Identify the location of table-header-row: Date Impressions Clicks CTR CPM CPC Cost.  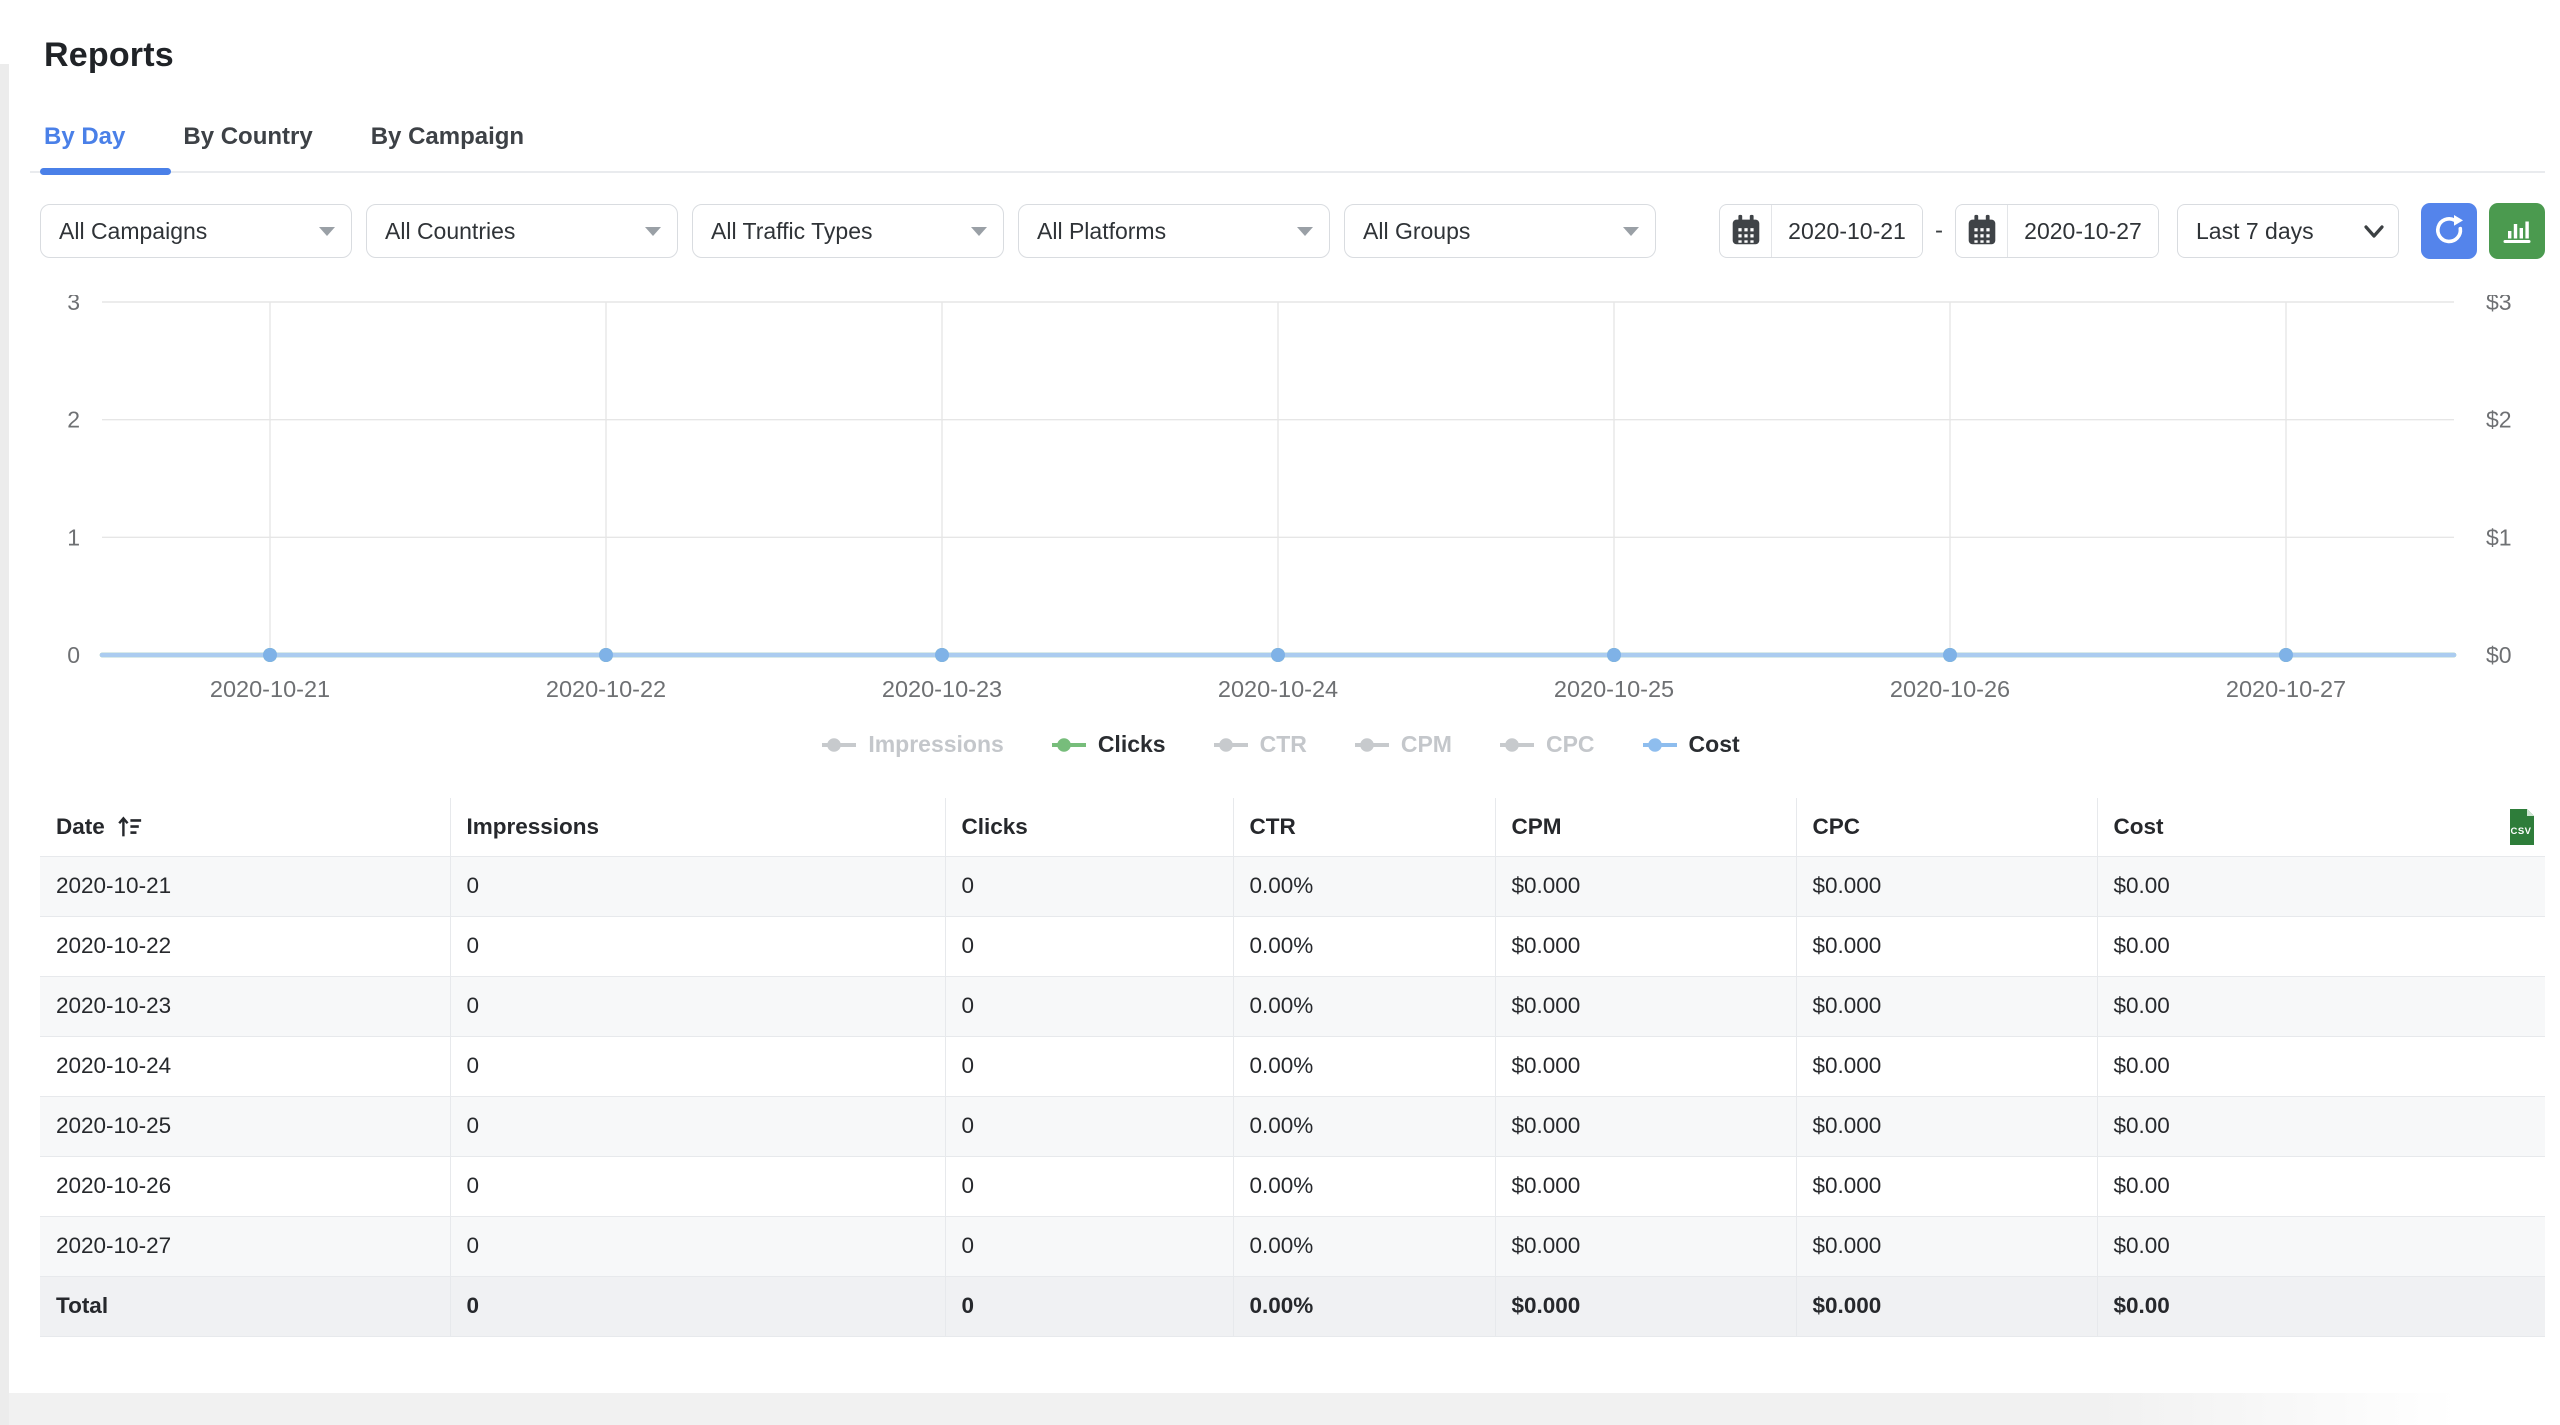
(1292, 827).